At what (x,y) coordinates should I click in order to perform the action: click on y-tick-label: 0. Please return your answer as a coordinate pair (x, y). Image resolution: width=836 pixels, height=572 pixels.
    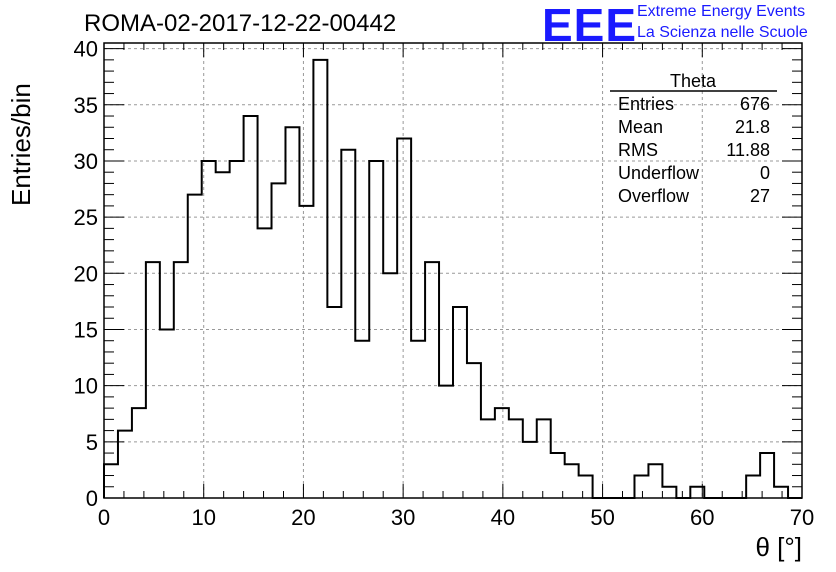
    Looking at the image, I should click on (92, 498).